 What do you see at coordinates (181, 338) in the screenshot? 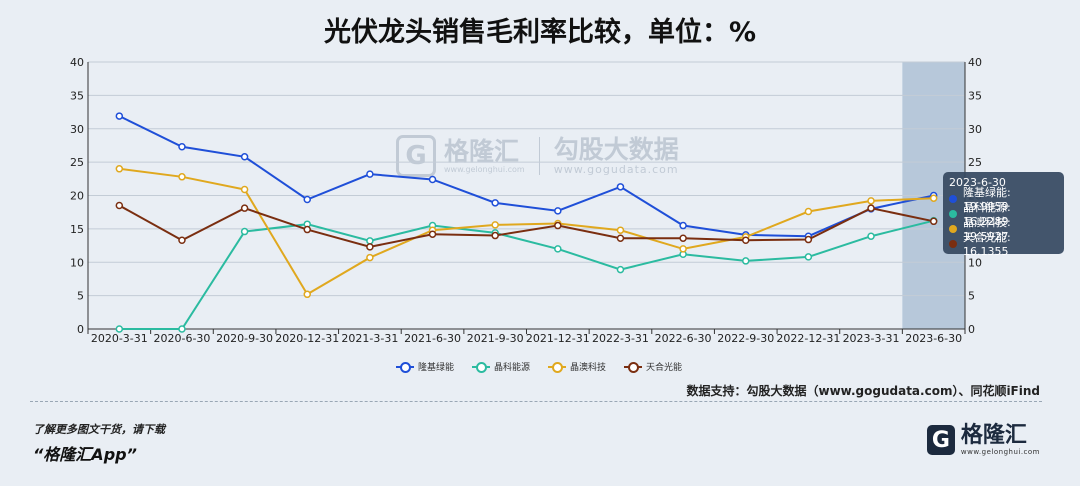
I see `x-tick-label: 2020-6-30` at bounding box center [181, 338].